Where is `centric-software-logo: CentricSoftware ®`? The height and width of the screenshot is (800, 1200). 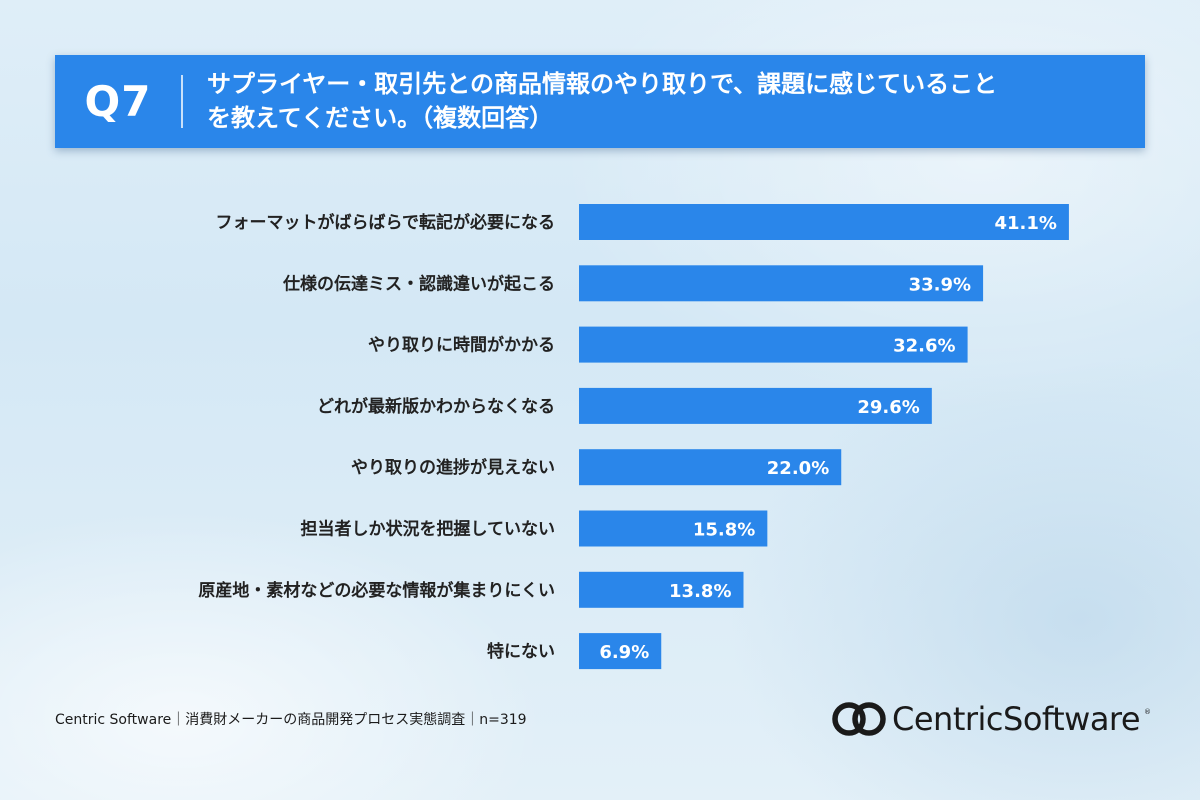 centric-software-logo: CentricSoftware ® is located at coordinates (992, 720).